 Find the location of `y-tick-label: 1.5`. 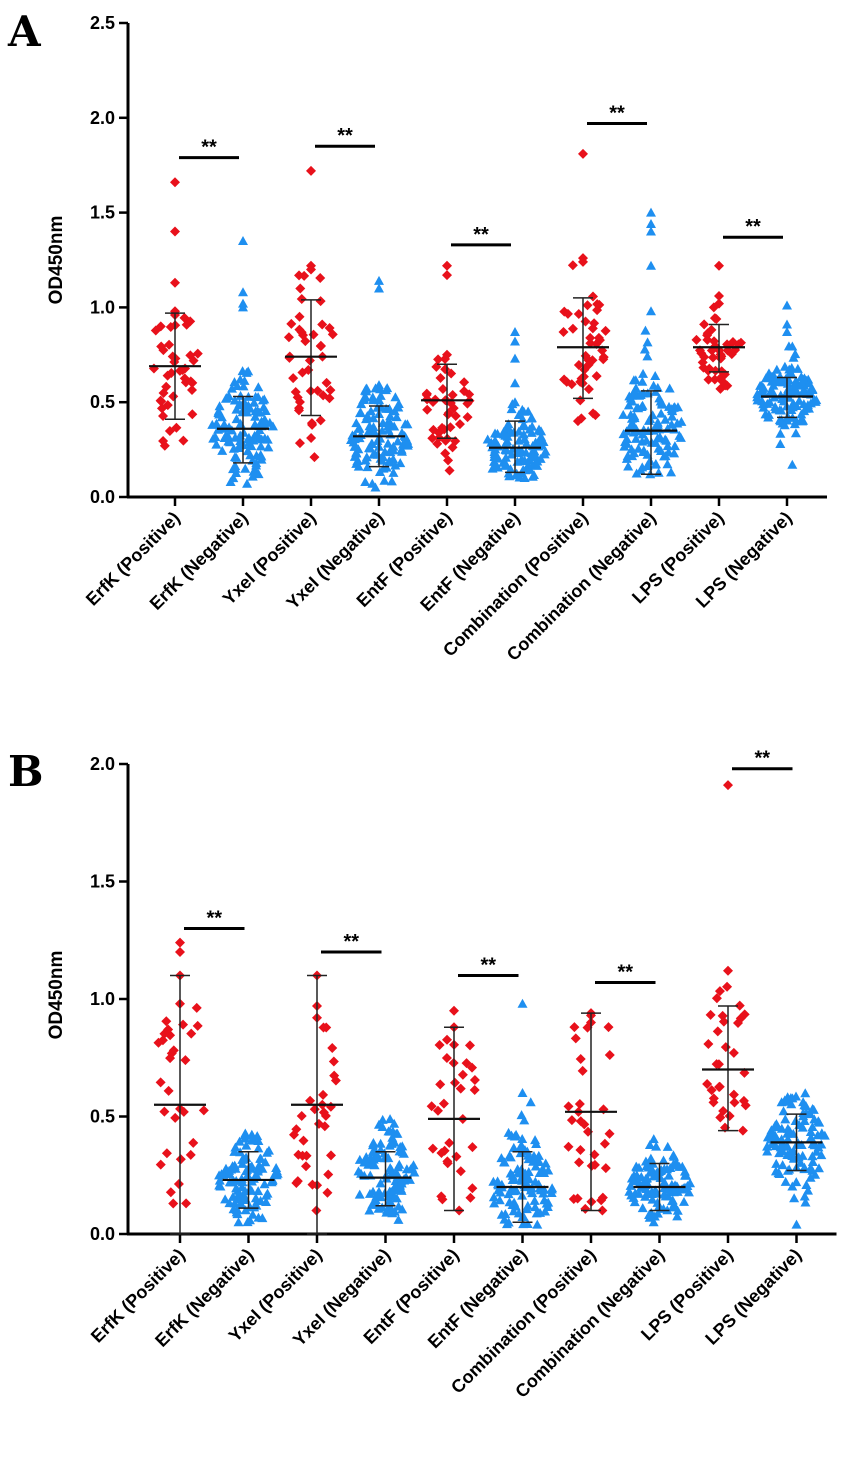

y-tick-label: 1.5 is located at coordinates (102, 213).